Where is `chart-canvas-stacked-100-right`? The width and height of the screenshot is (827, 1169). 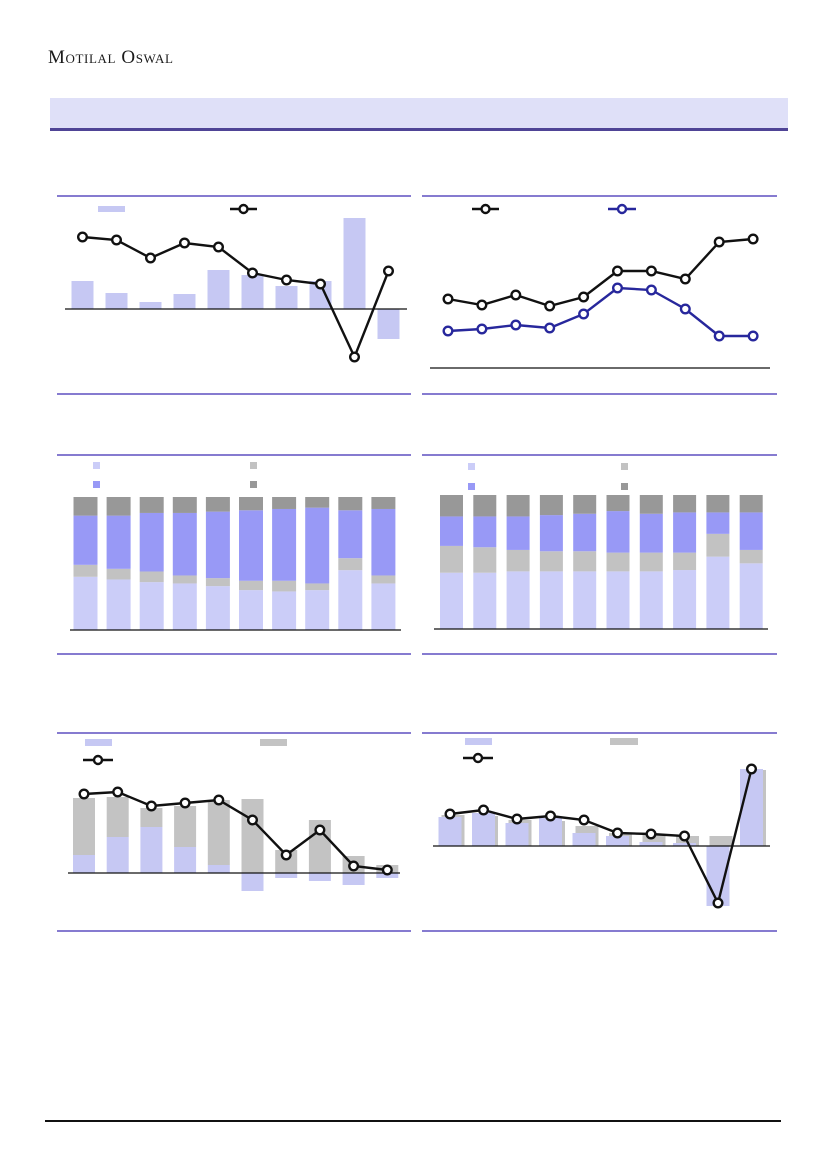
chart-canvas-stacked-100-right is located at coordinates (599, 554).